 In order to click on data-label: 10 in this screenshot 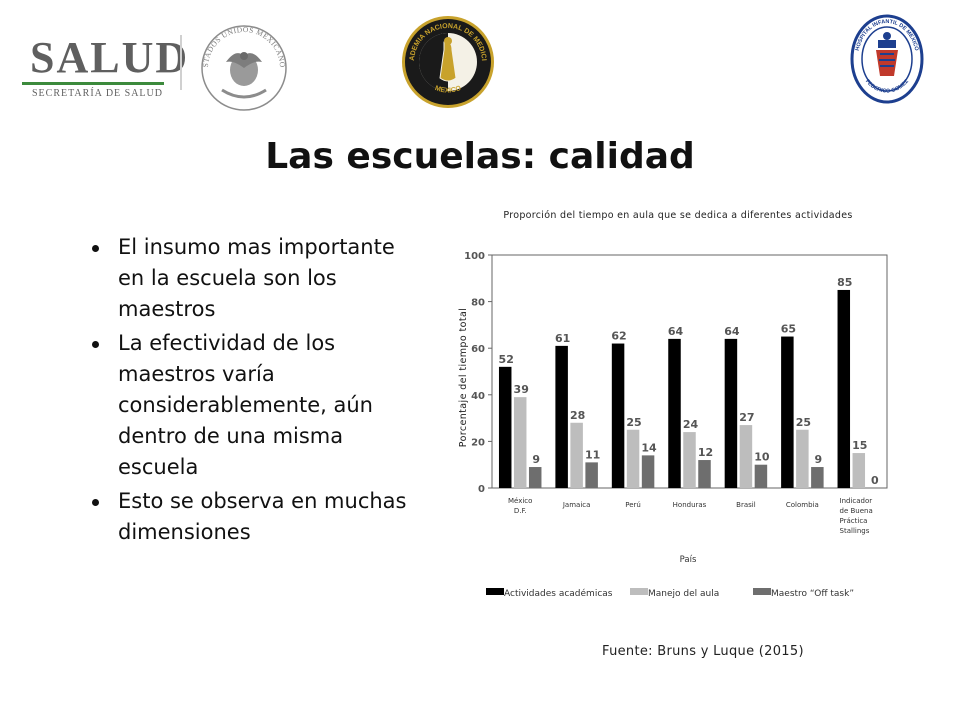, I will do `click(762, 457)`.